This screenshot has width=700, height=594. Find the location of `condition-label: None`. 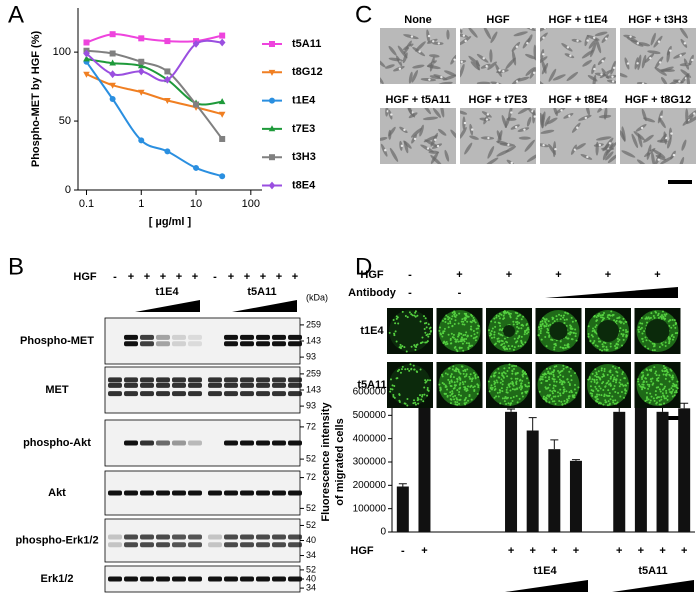

condition-label: None is located at coordinates (418, 20).